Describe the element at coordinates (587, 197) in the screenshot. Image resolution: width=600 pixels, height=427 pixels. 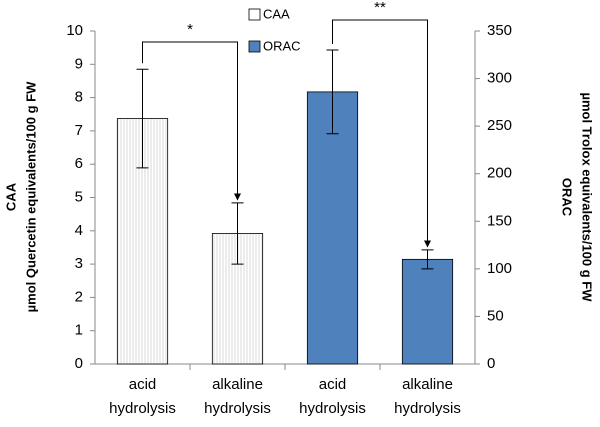
I see `y2-axis-title: µmol Trolox equivalents/100 g FW` at that location.